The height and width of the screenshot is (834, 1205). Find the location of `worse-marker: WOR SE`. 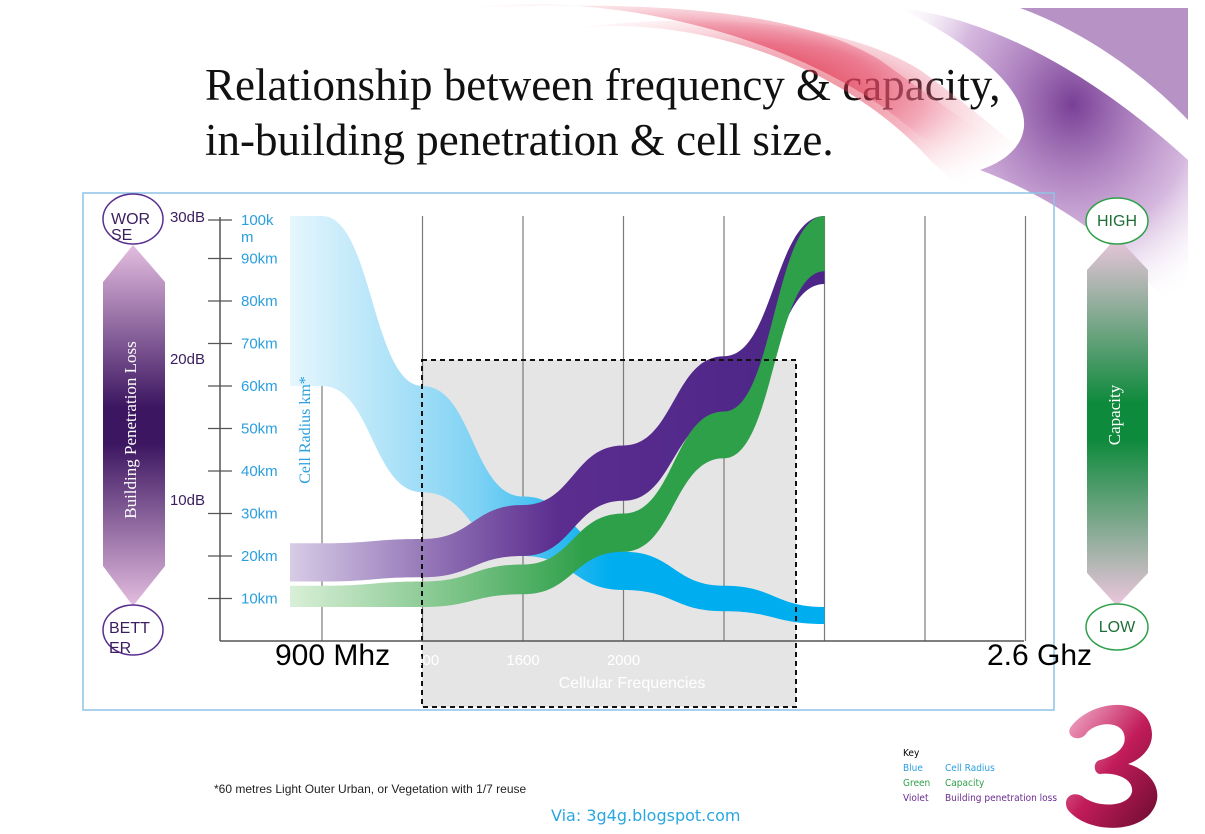

worse-marker: WOR SE is located at coordinates (133, 219).